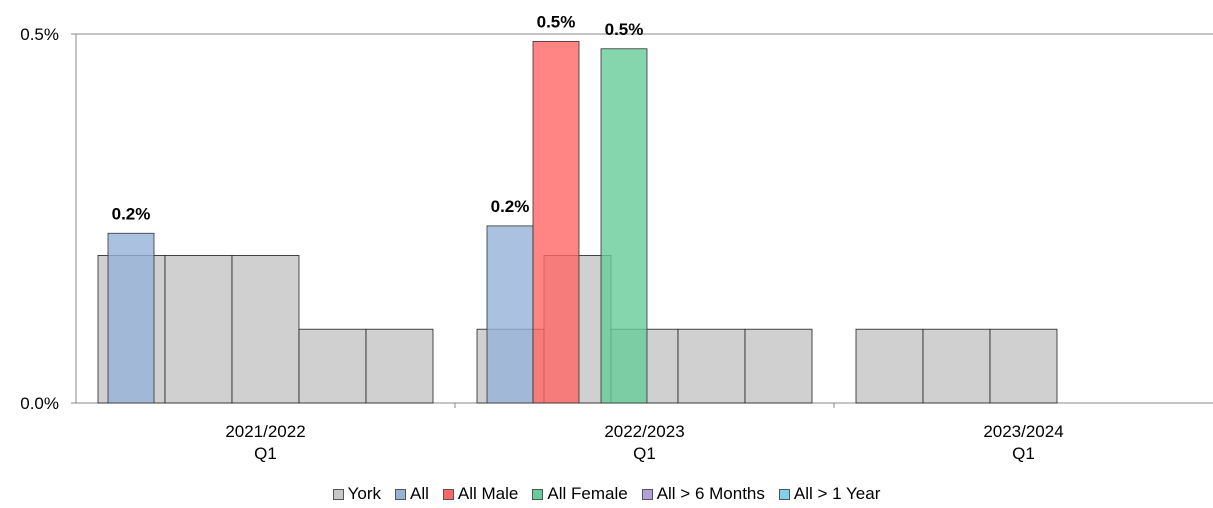 The height and width of the screenshot is (508, 1213). I want to click on legend-item: All Male, so click(480, 494).